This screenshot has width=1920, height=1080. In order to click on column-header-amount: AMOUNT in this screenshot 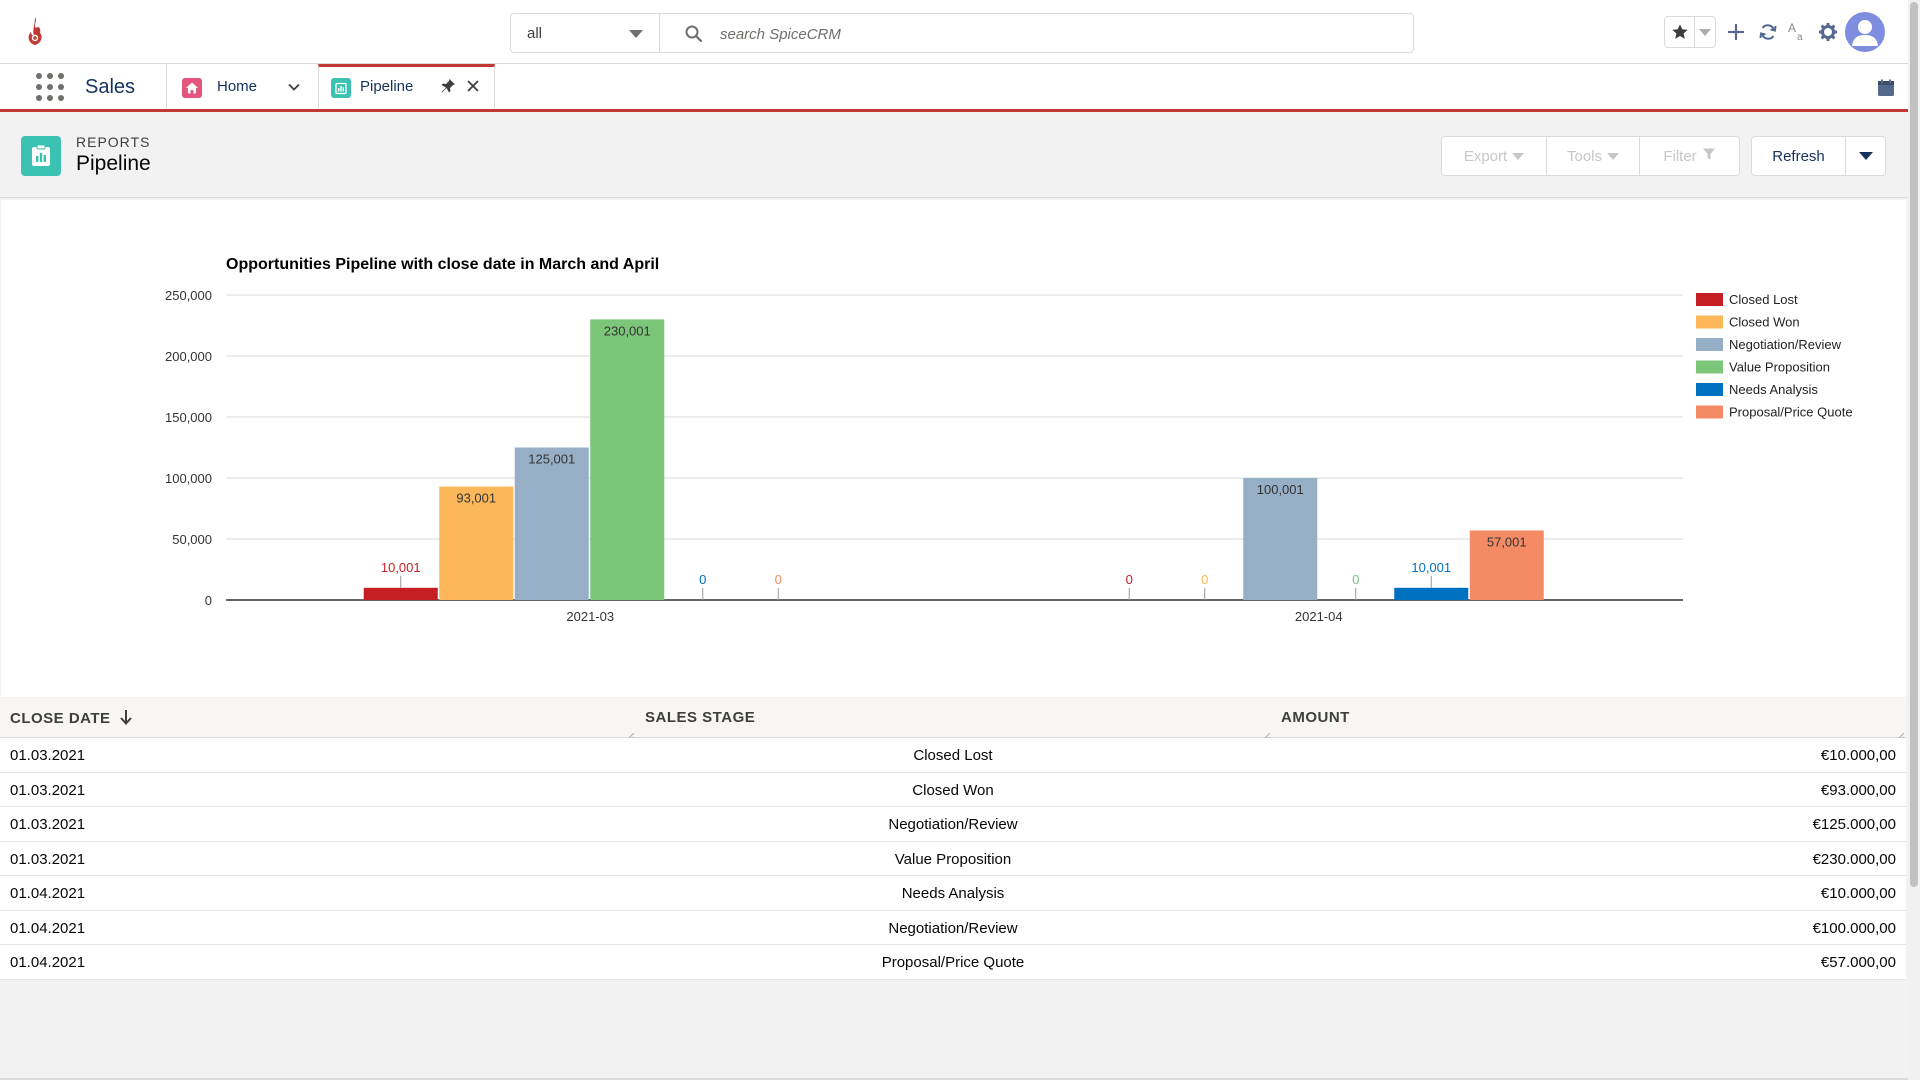, I will do `click(1315, 717)`.